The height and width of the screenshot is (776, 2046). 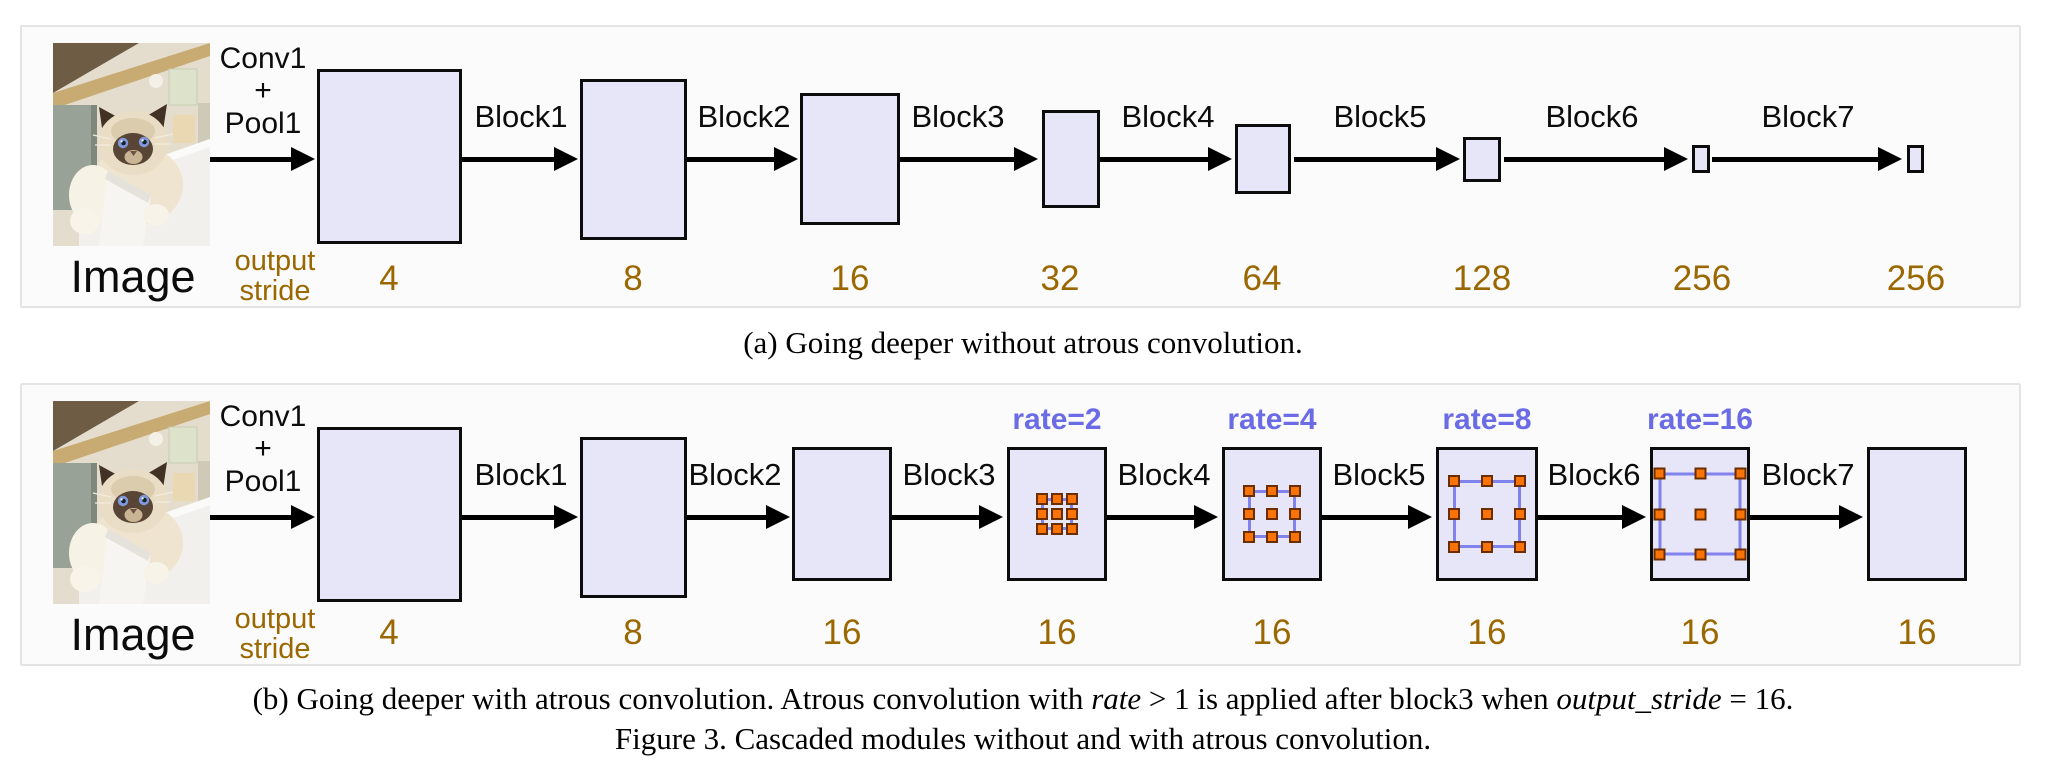 I want to click on atrous-grid-rate8, so click(x=1487, y=514).